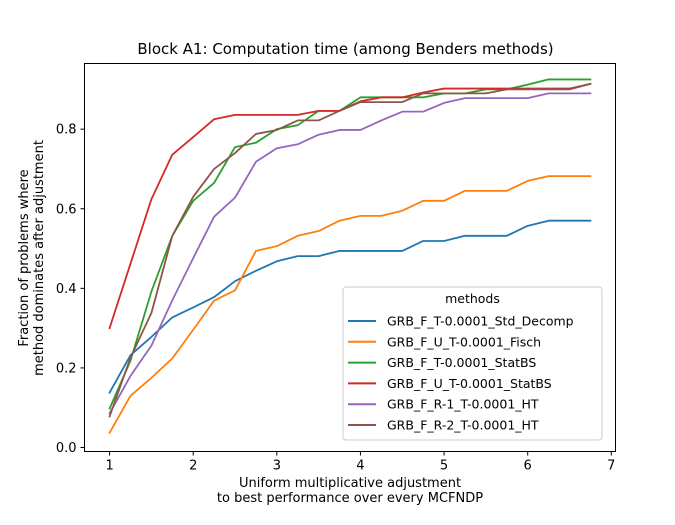 The width and height of the screenshot is (675, 525). Describe the element at coordinates (463, 404) in the screenshot. I see `legend-label: GRB_F_R-1_T-0.0001_HT` at that location.